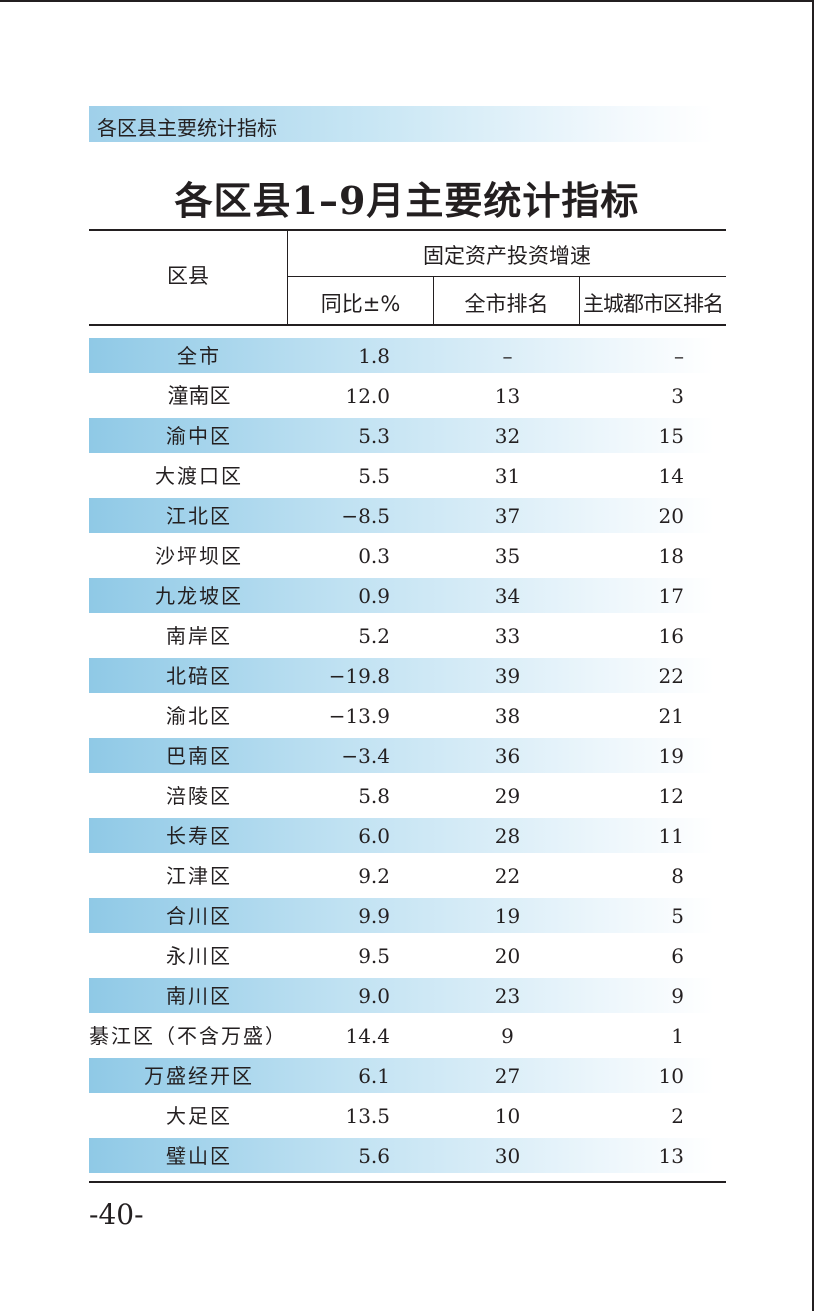  Describe the element at coordinates (199, 1076) in the screenshot. I see `region-name: 万盛经开区` at that location.